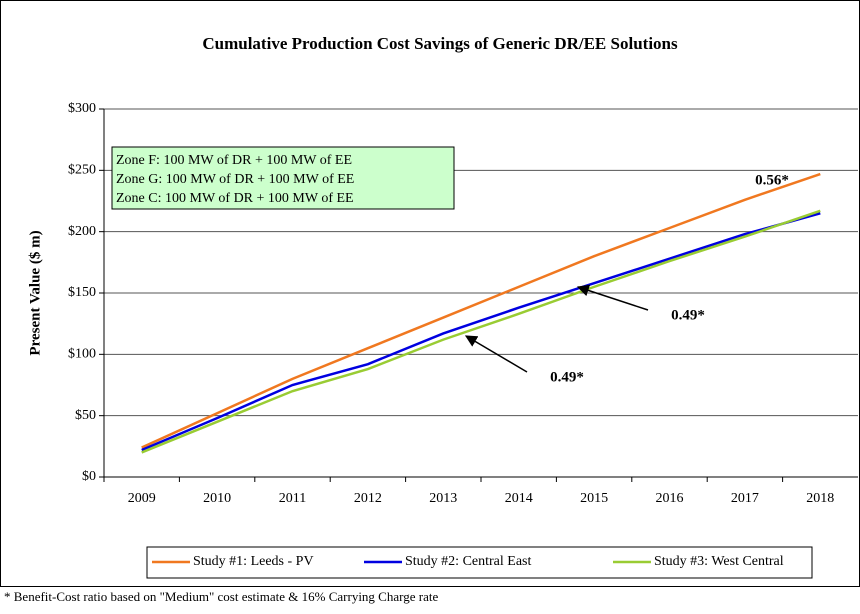 The image size is (860, 614). I want to click on text-box-line: Zone G: 100 MW of DR + 100 MW of EE, so click(235, 179).